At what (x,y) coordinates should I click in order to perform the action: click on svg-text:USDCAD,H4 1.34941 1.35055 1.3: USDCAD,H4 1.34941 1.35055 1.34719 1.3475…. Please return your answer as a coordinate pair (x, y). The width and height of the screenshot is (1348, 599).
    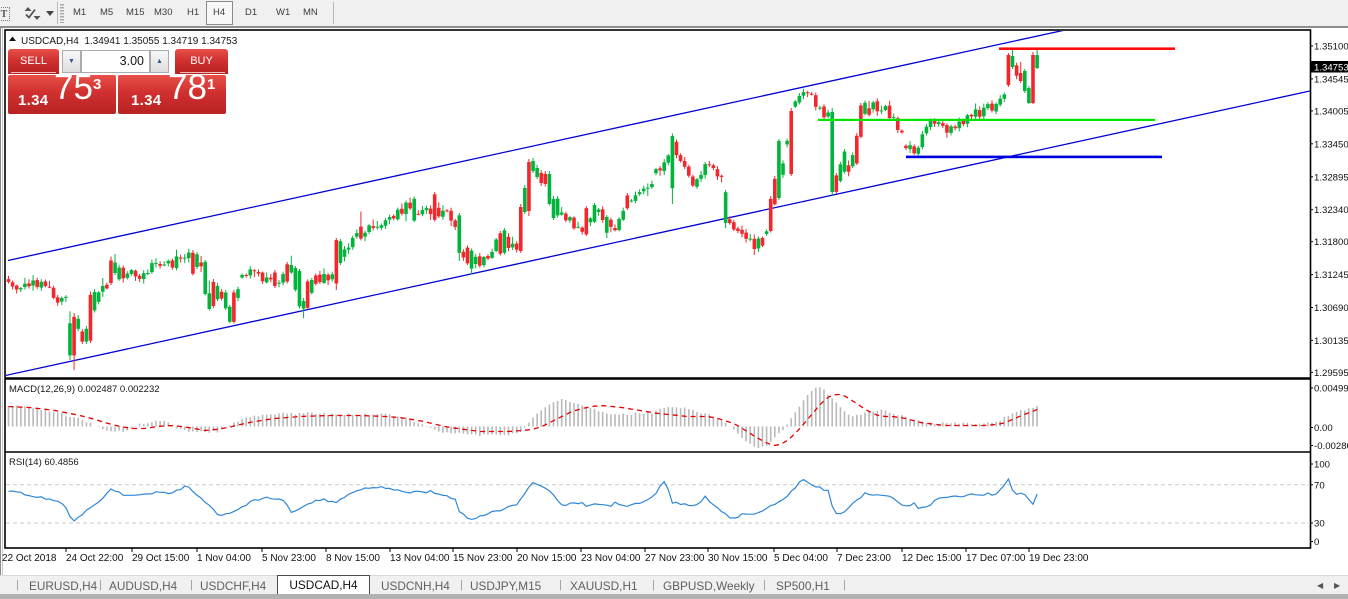
    Looking at the image, I should click on (129, 41).